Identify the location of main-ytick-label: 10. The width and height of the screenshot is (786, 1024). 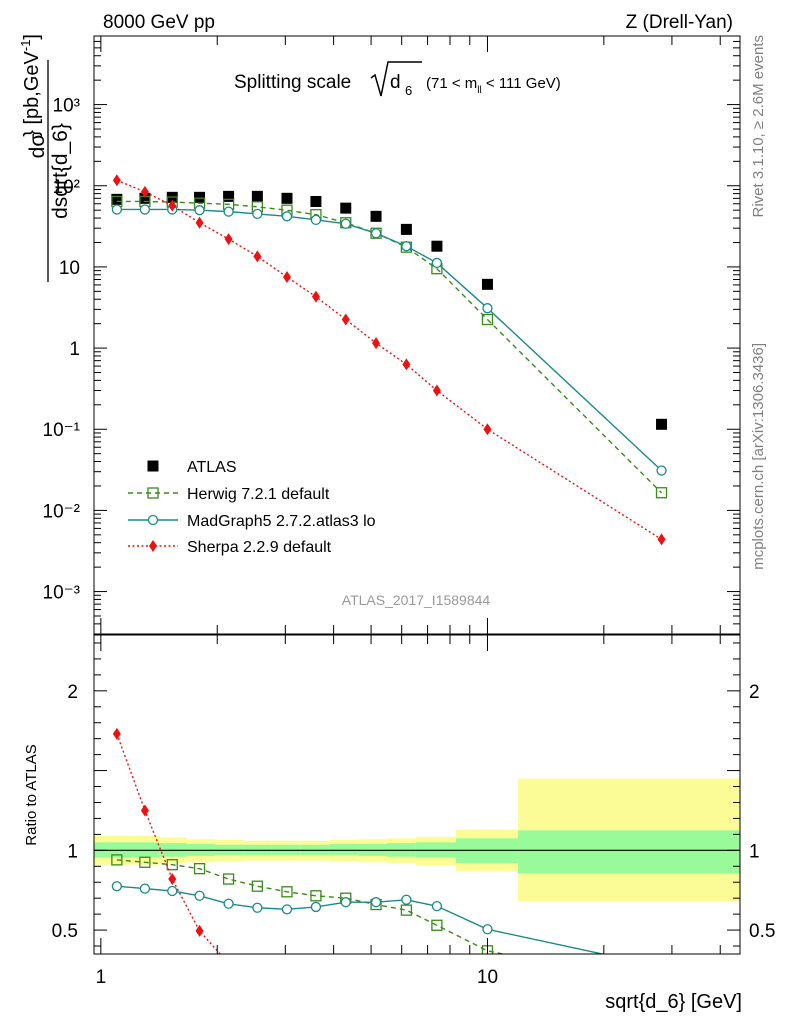
(69, 268).